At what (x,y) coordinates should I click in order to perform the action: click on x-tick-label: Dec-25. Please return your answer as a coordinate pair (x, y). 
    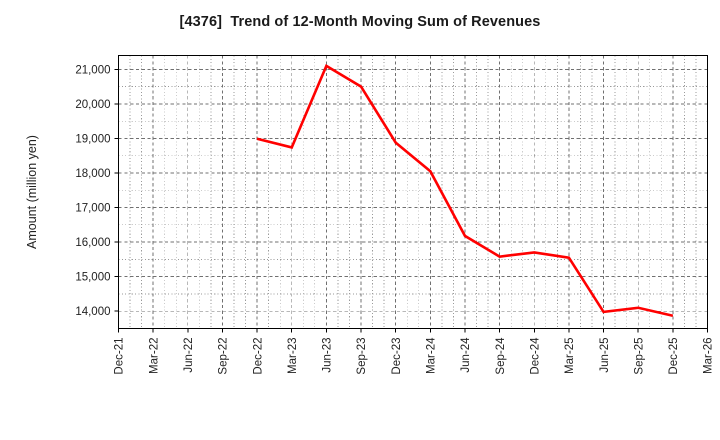
    Looking at the image, I should click on (674, 356).